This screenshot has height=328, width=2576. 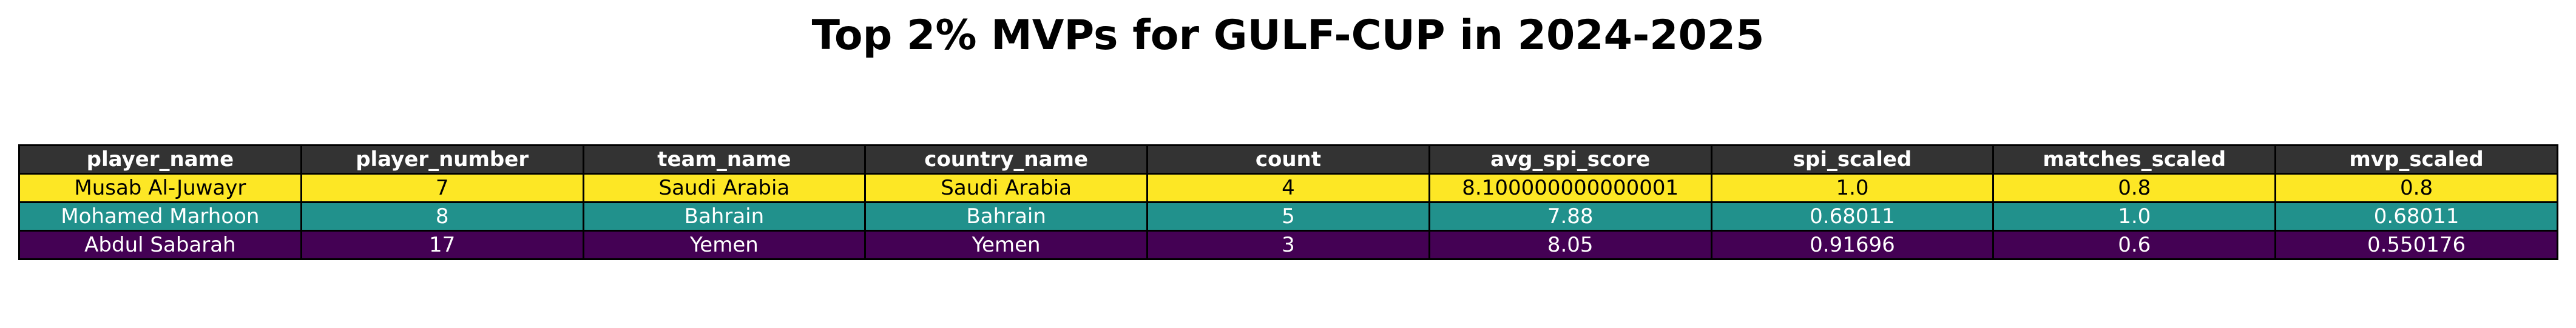 I want to click on cell-avg-spi-score: 8.05, so click(x=1570, y=245).